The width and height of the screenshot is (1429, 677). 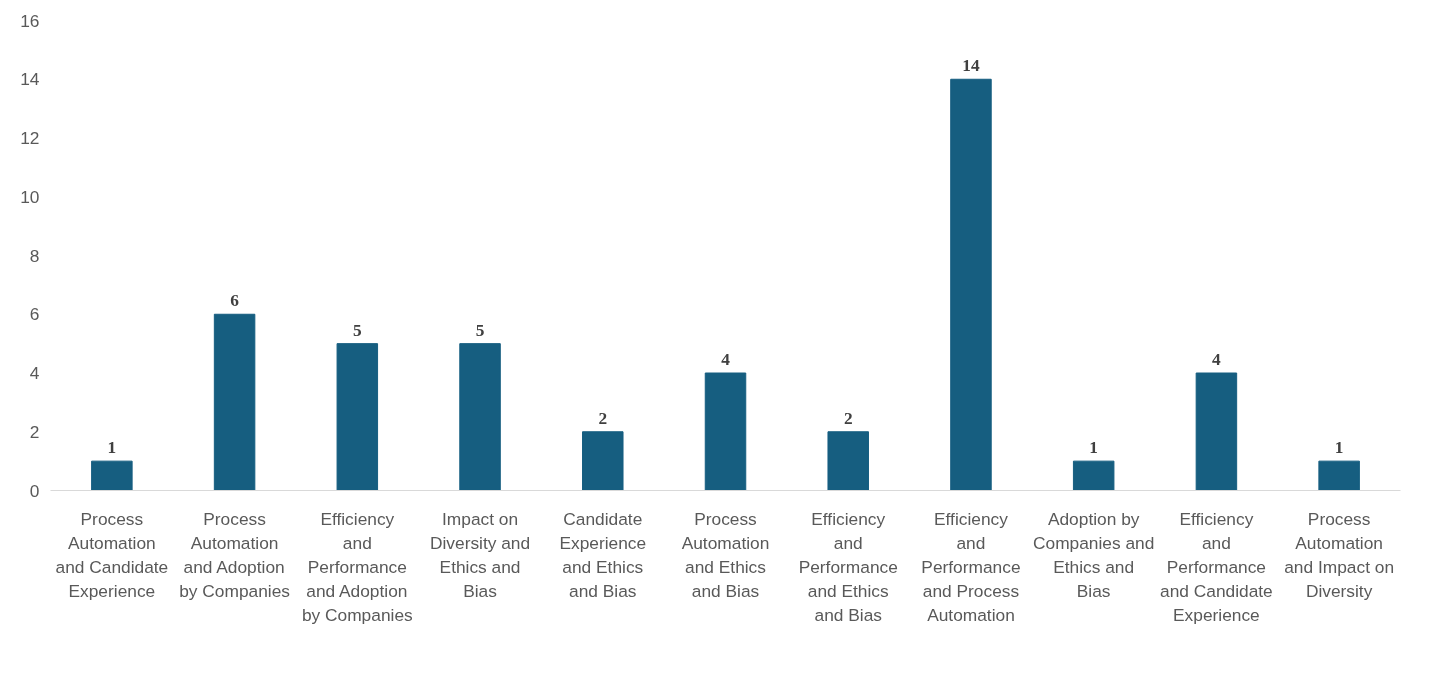 What do you see at coordinates (34, 373) in the screenshot?
I see `y-tick-label: 4` at bounding box center [34, 373].